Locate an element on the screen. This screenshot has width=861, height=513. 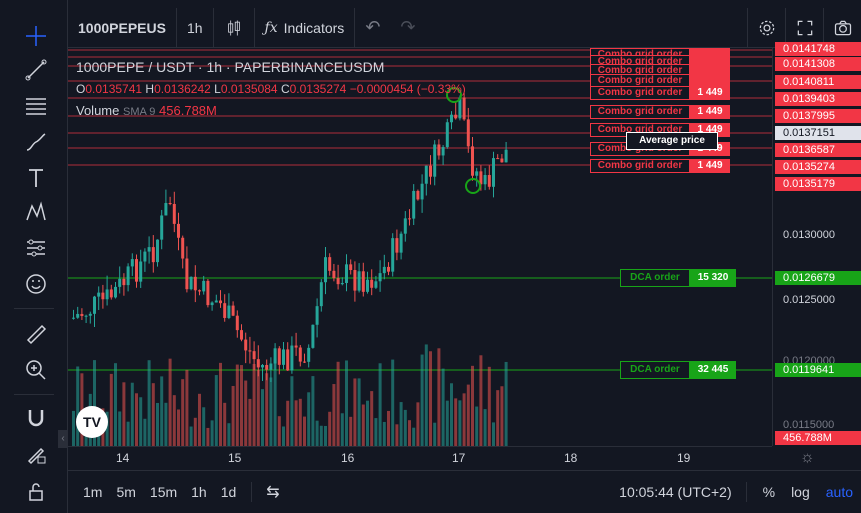
emoji-icon is located at coordinates (36, 284).